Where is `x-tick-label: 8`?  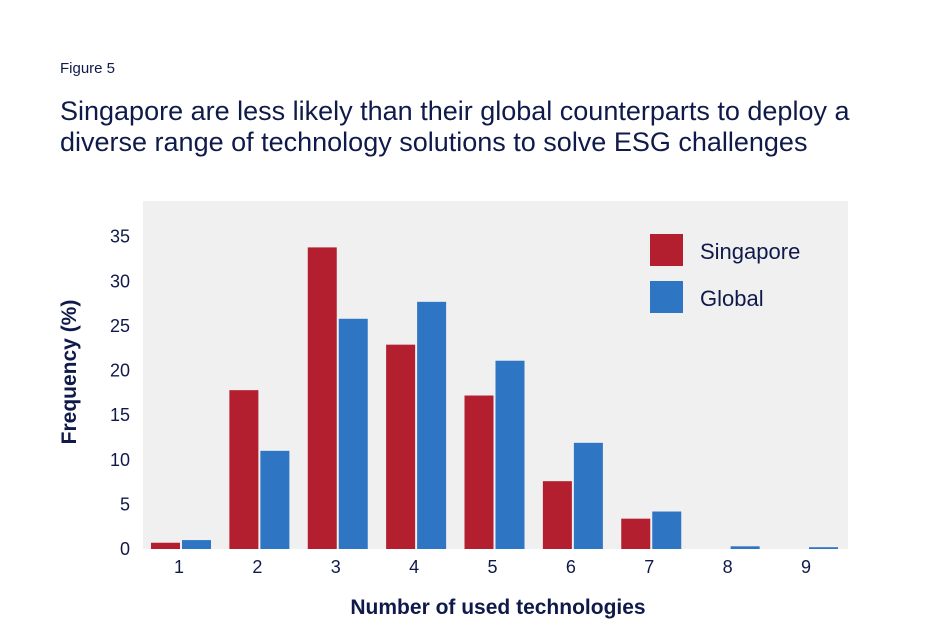
x-tick-label: 8 is located at coordinates (728, 567).